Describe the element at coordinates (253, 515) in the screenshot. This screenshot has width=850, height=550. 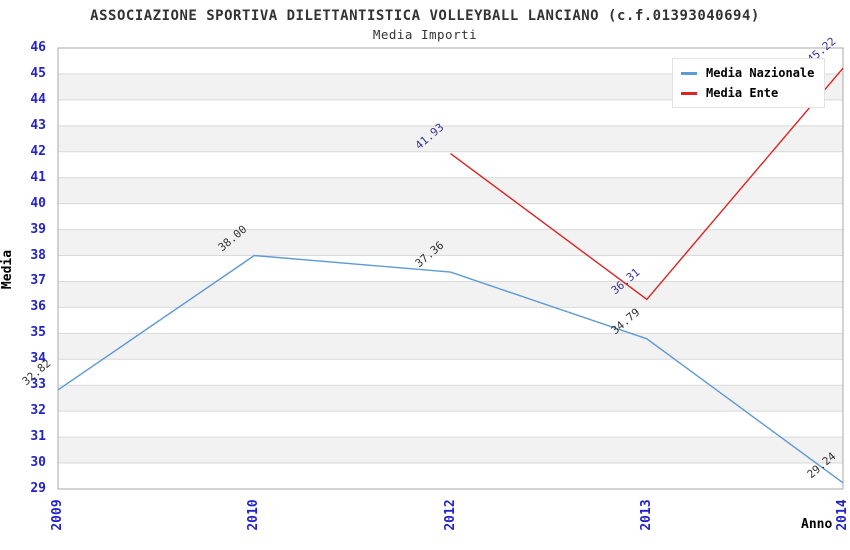
I see `x-tick-label: 2010` at that location.